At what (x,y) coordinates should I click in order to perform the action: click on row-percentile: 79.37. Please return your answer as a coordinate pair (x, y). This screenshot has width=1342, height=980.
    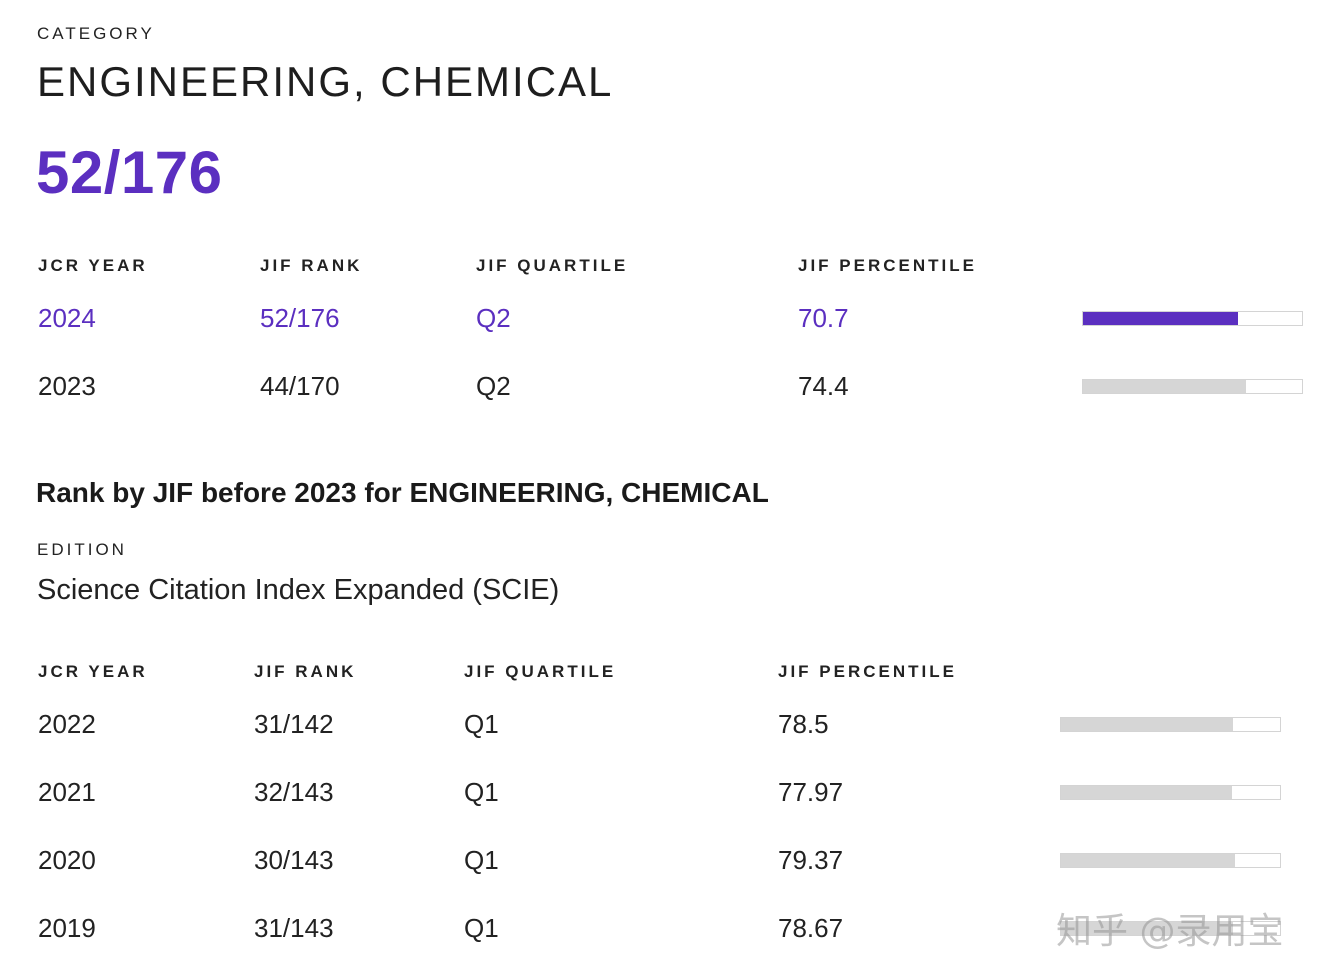
    Looking at the image, I should click on (811, 860).